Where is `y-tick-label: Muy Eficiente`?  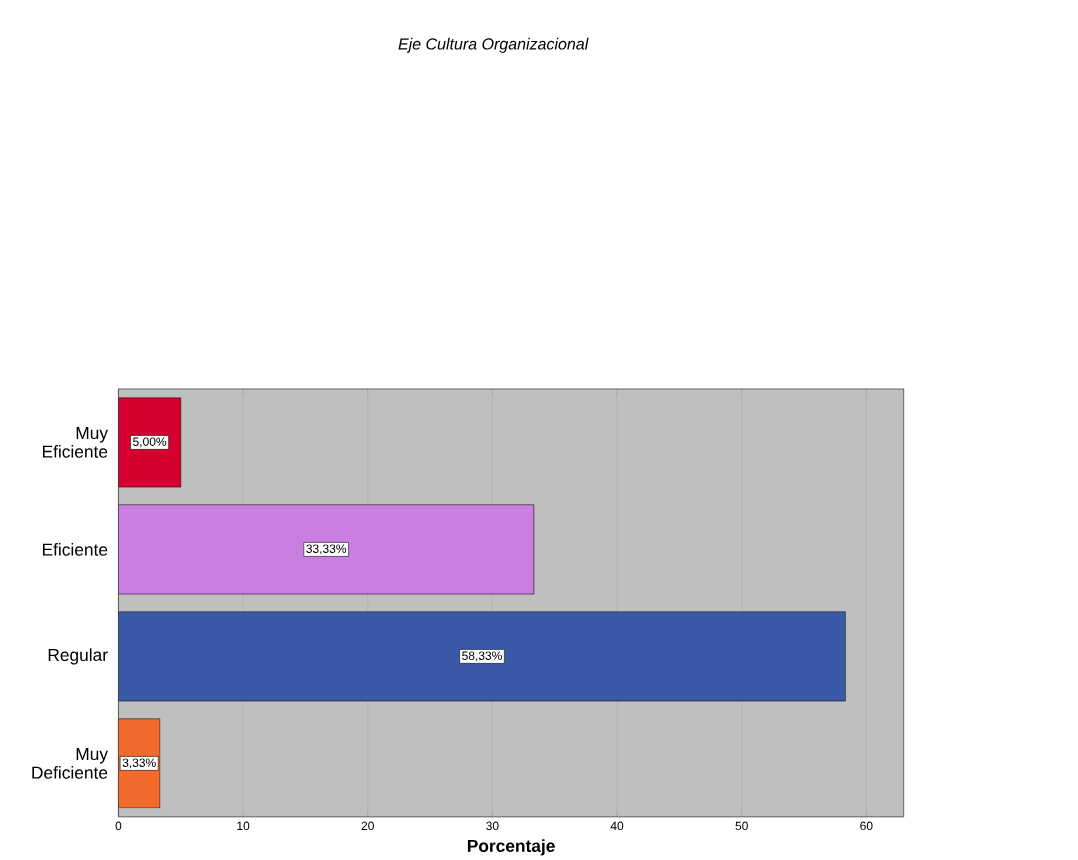
y-tick-label: Muy Eficiente is located at coordinates (75, 442).